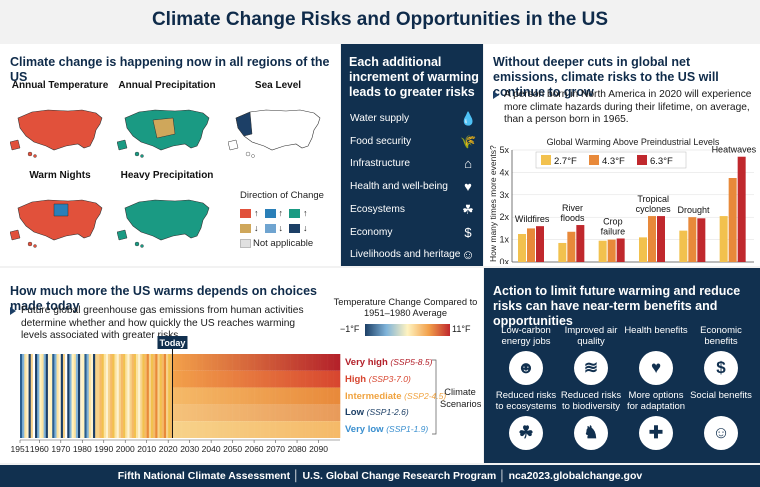  I want to click on bar, so click(741, 209).